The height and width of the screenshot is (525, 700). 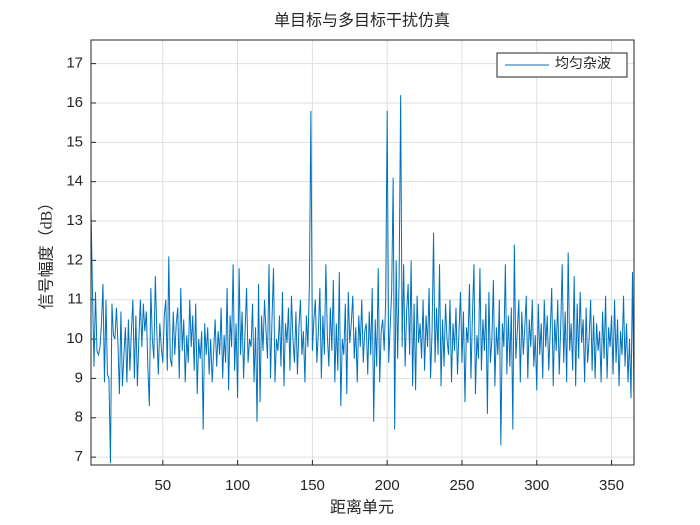 I want to click on y-tick-label: 12, so click(x=74, y=259).